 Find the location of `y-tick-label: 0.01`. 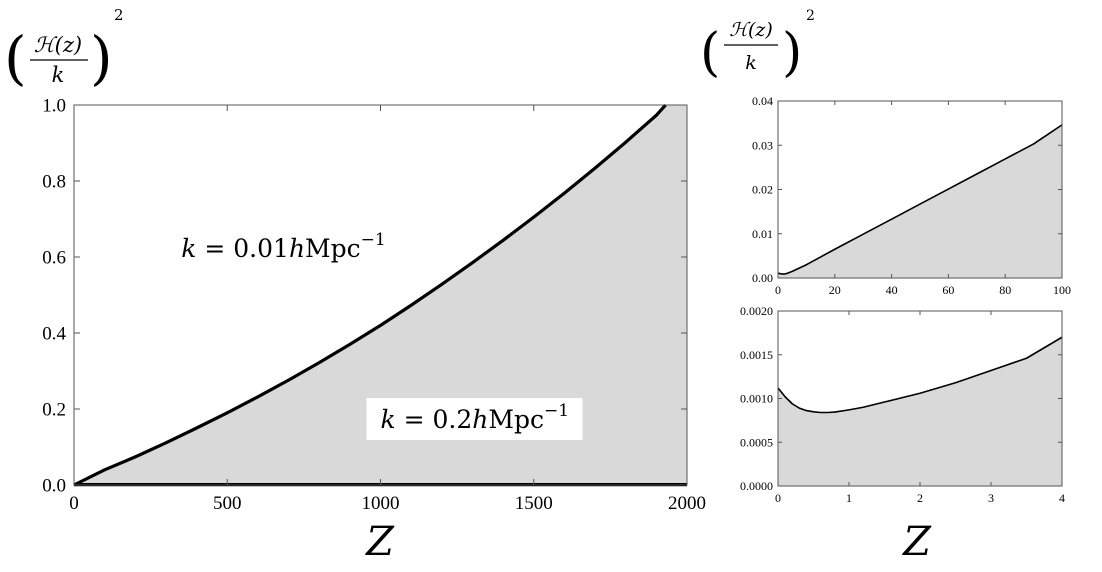

y-tick-label: 0.01 is located at coordinates (762, 234).